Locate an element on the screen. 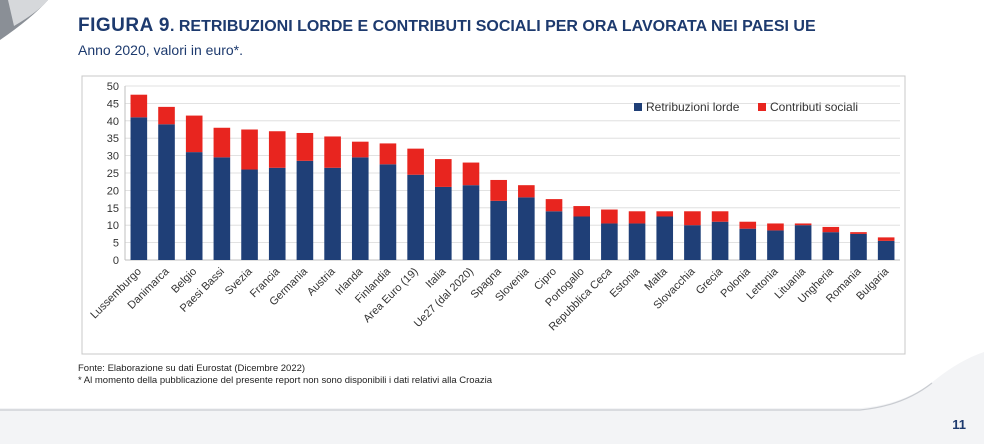 Image resolution: width=984 pixels, height=444 pixels. y-tick-label: 40 is located at coordinates (113, 122).